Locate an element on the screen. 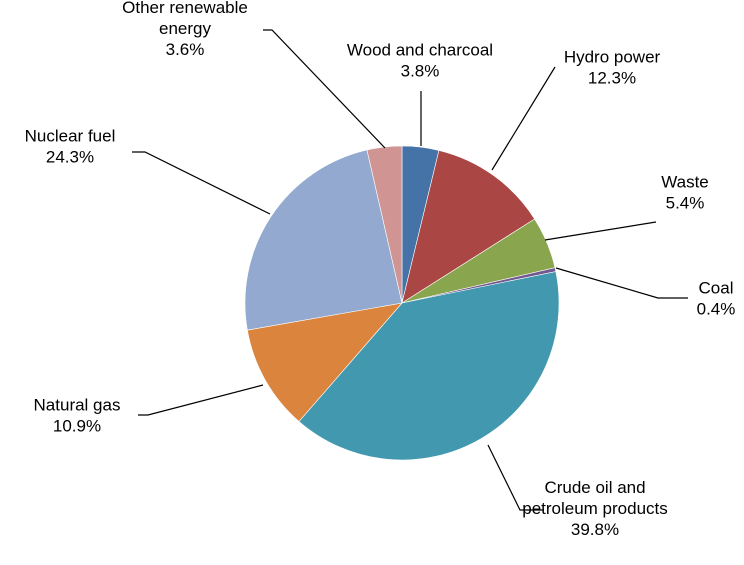 Image resolution: width=744 pixels, height=565 pixels. pie-slice-crude-oil-and-petroleum-products is located at coordinates (429, 366).